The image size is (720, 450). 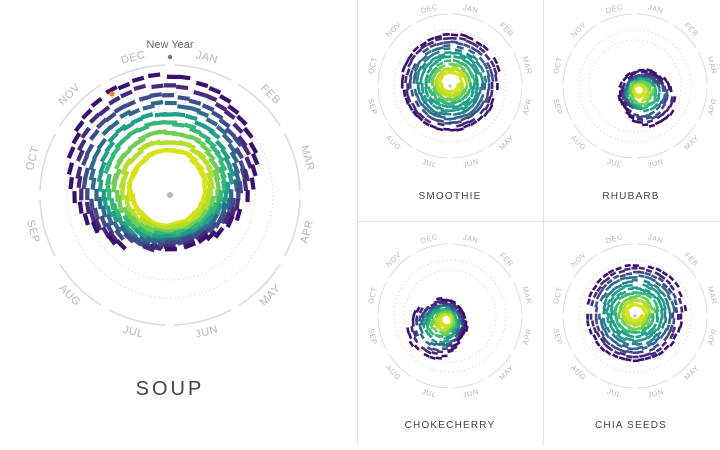 What do you see at coordinates (471, 393) in the screenshot?
I see `month-label-jun: JUN` at bounding box center [471, 393].